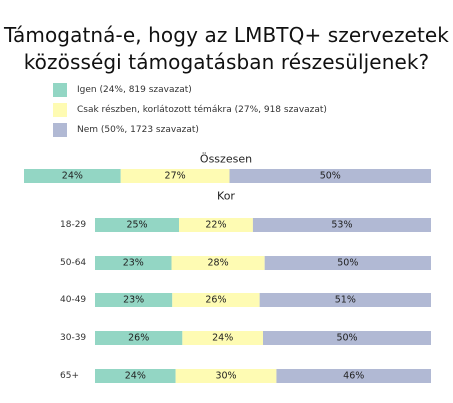 The height and width of the screenshot is (403, 453). I want to click on legend-label-igen: Igen (24%, 819 szavazat), so click(134, 90).